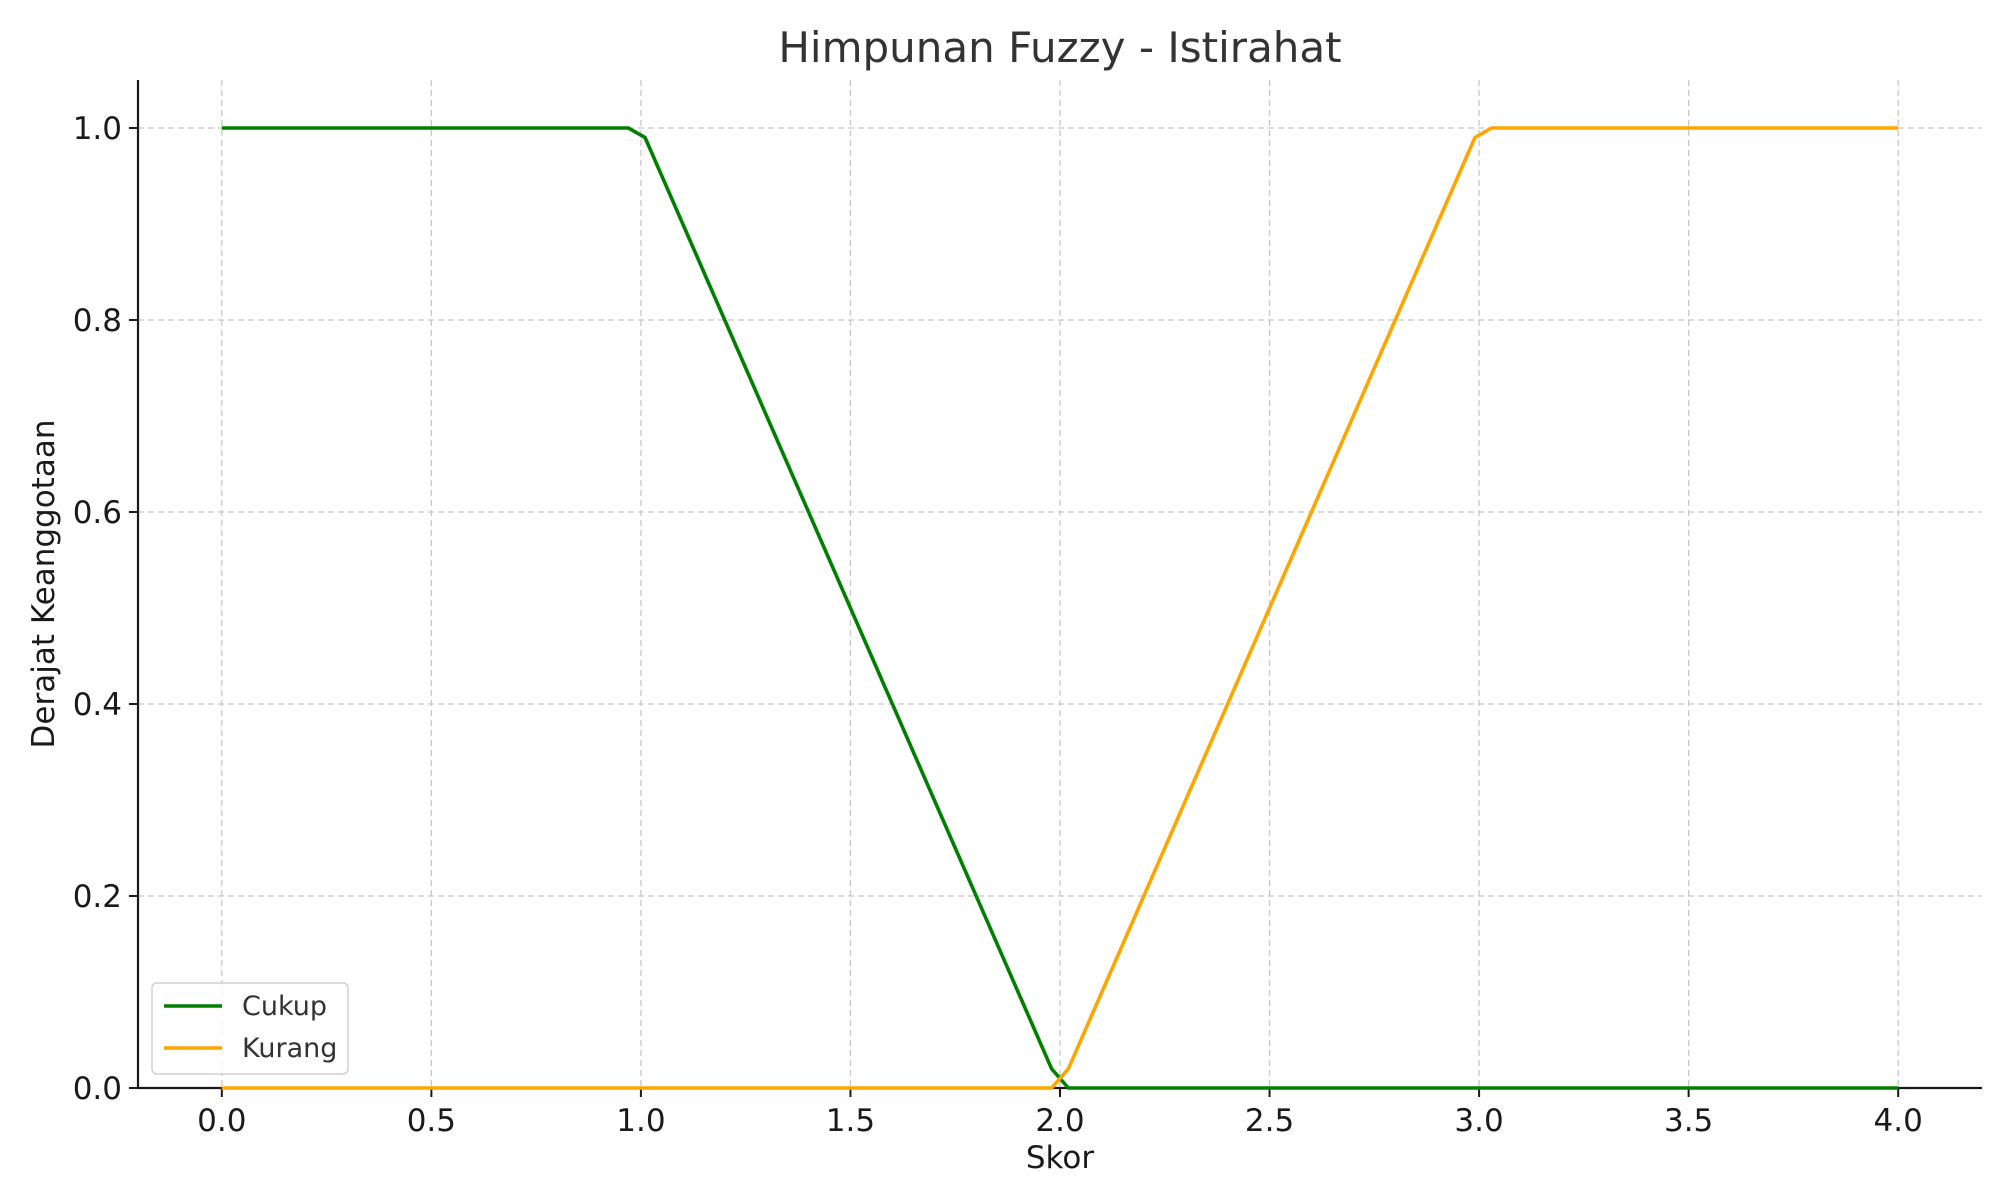  I want to click on legend-items: Cukup Kurang, so click(250, 1027).